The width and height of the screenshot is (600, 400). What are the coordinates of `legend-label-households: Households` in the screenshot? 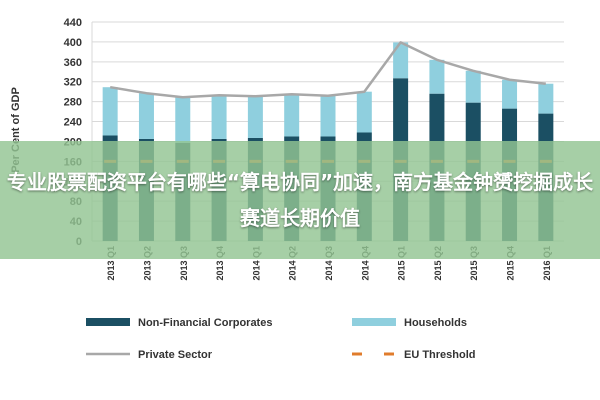 It's located at (435, 323).